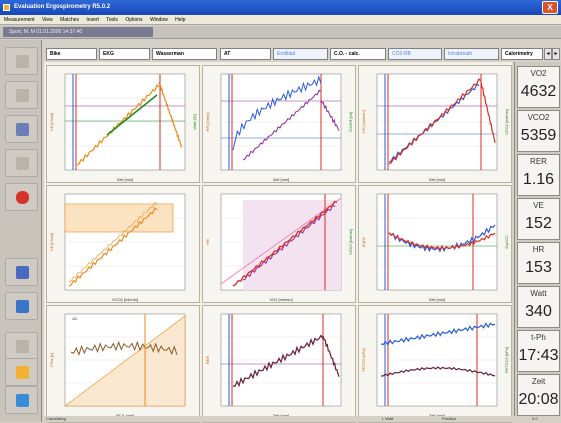 The height and width of the screenshot is (423, 561). What do you see at coordinates (358, 54) in the screenshot?
I see `tab-co-calc: C.O. - calc.` at bounding box center [358, 54].